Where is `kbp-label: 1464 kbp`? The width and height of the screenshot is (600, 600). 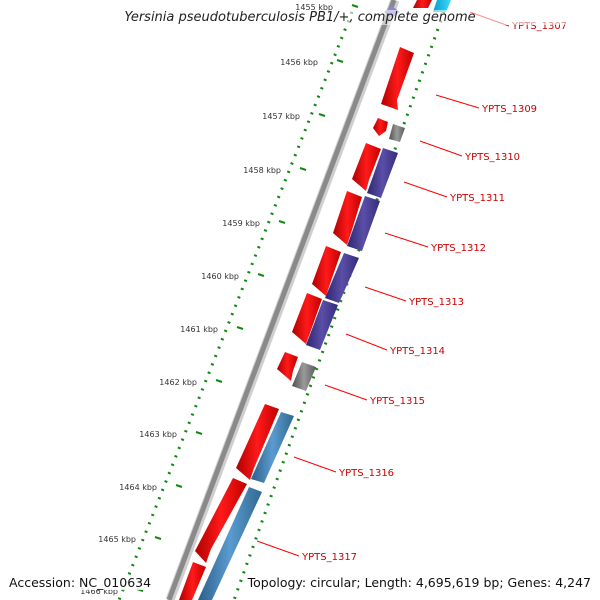
kbp-label: 1464 kbp is located at coordinates (138, 487).